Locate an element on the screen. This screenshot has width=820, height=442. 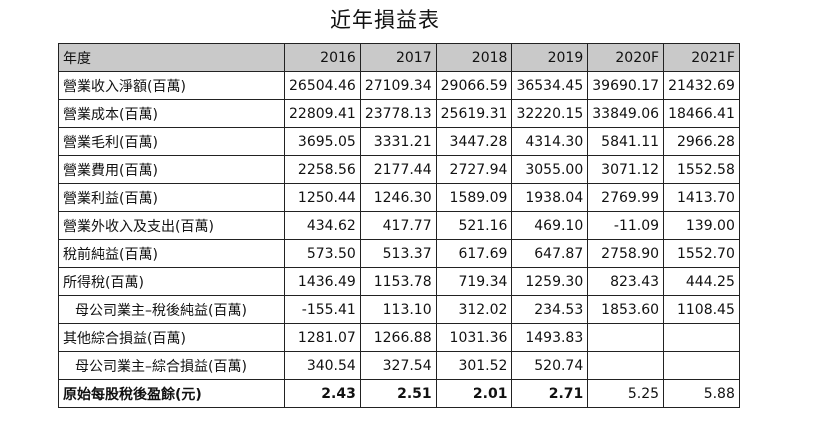
table-cell: 417.77 is located at coordinates (398, 225).